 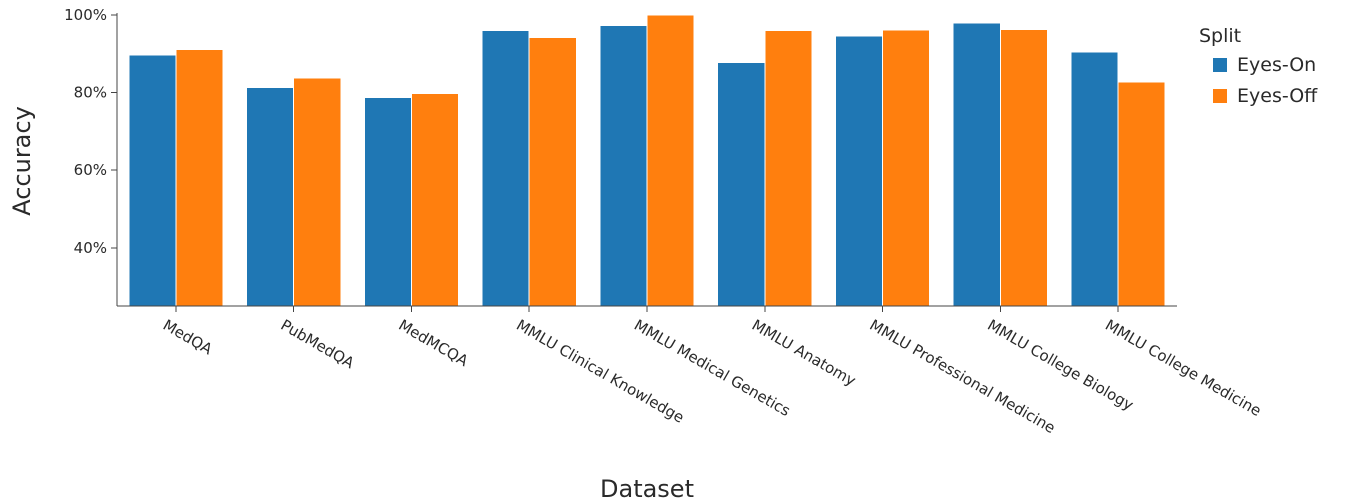 What do you see at coordinates (90, 170) in the screenshot?
I see `y-tick-label: 60%` at bounding box center [90, 170].